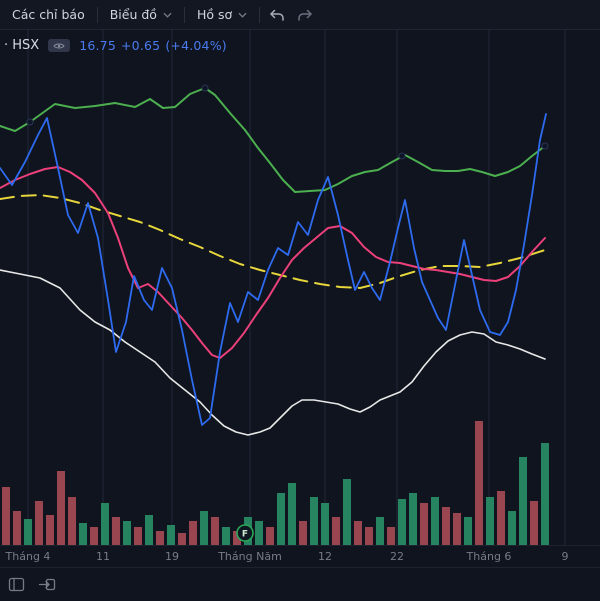 This screenshot has height=601, width=600. I want to click on redo-icon, so click(305, 15).